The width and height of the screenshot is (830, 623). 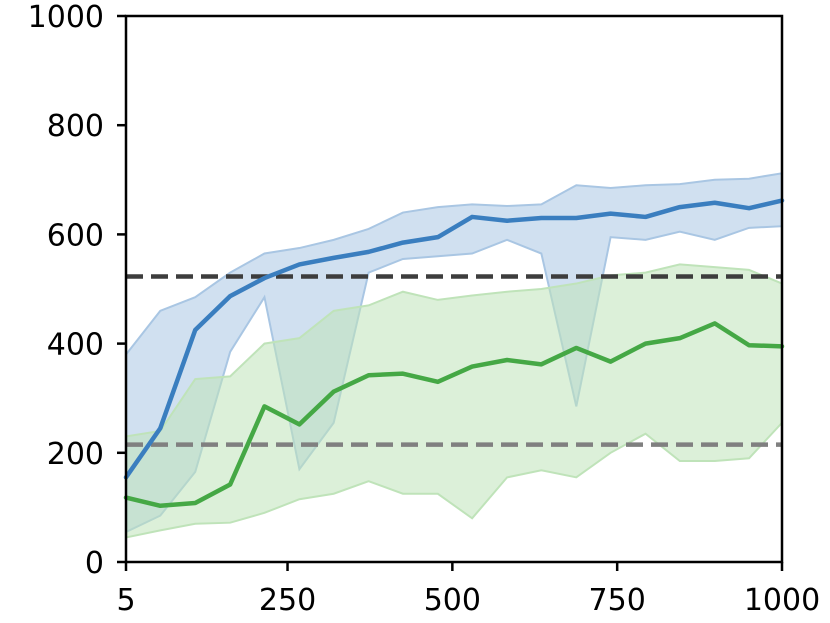 What do you see at coordinates (287, 600) in the screenshot?
I see `x-tick-label: 250` at bounding box center [287, 600].